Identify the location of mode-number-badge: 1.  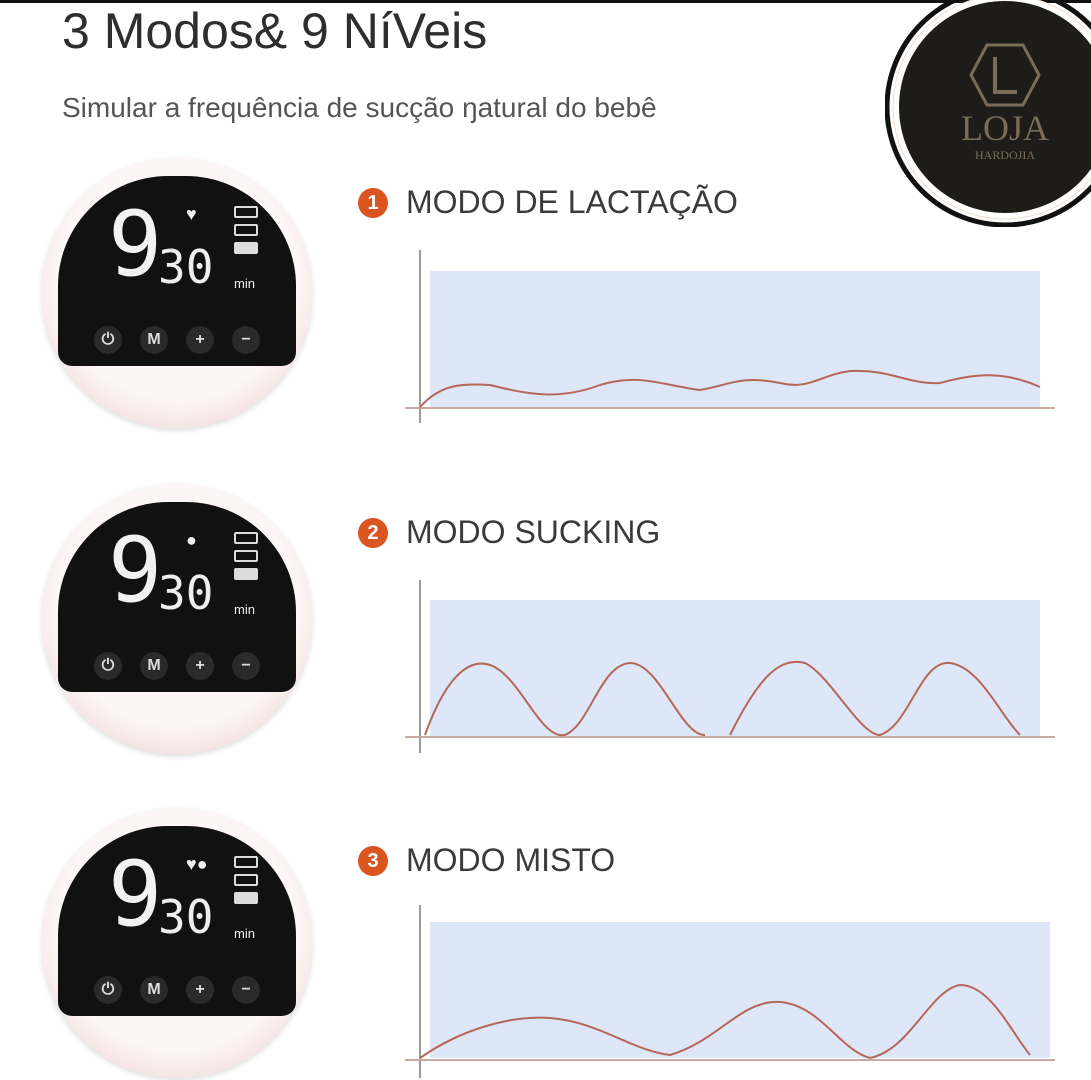
(373, 202).